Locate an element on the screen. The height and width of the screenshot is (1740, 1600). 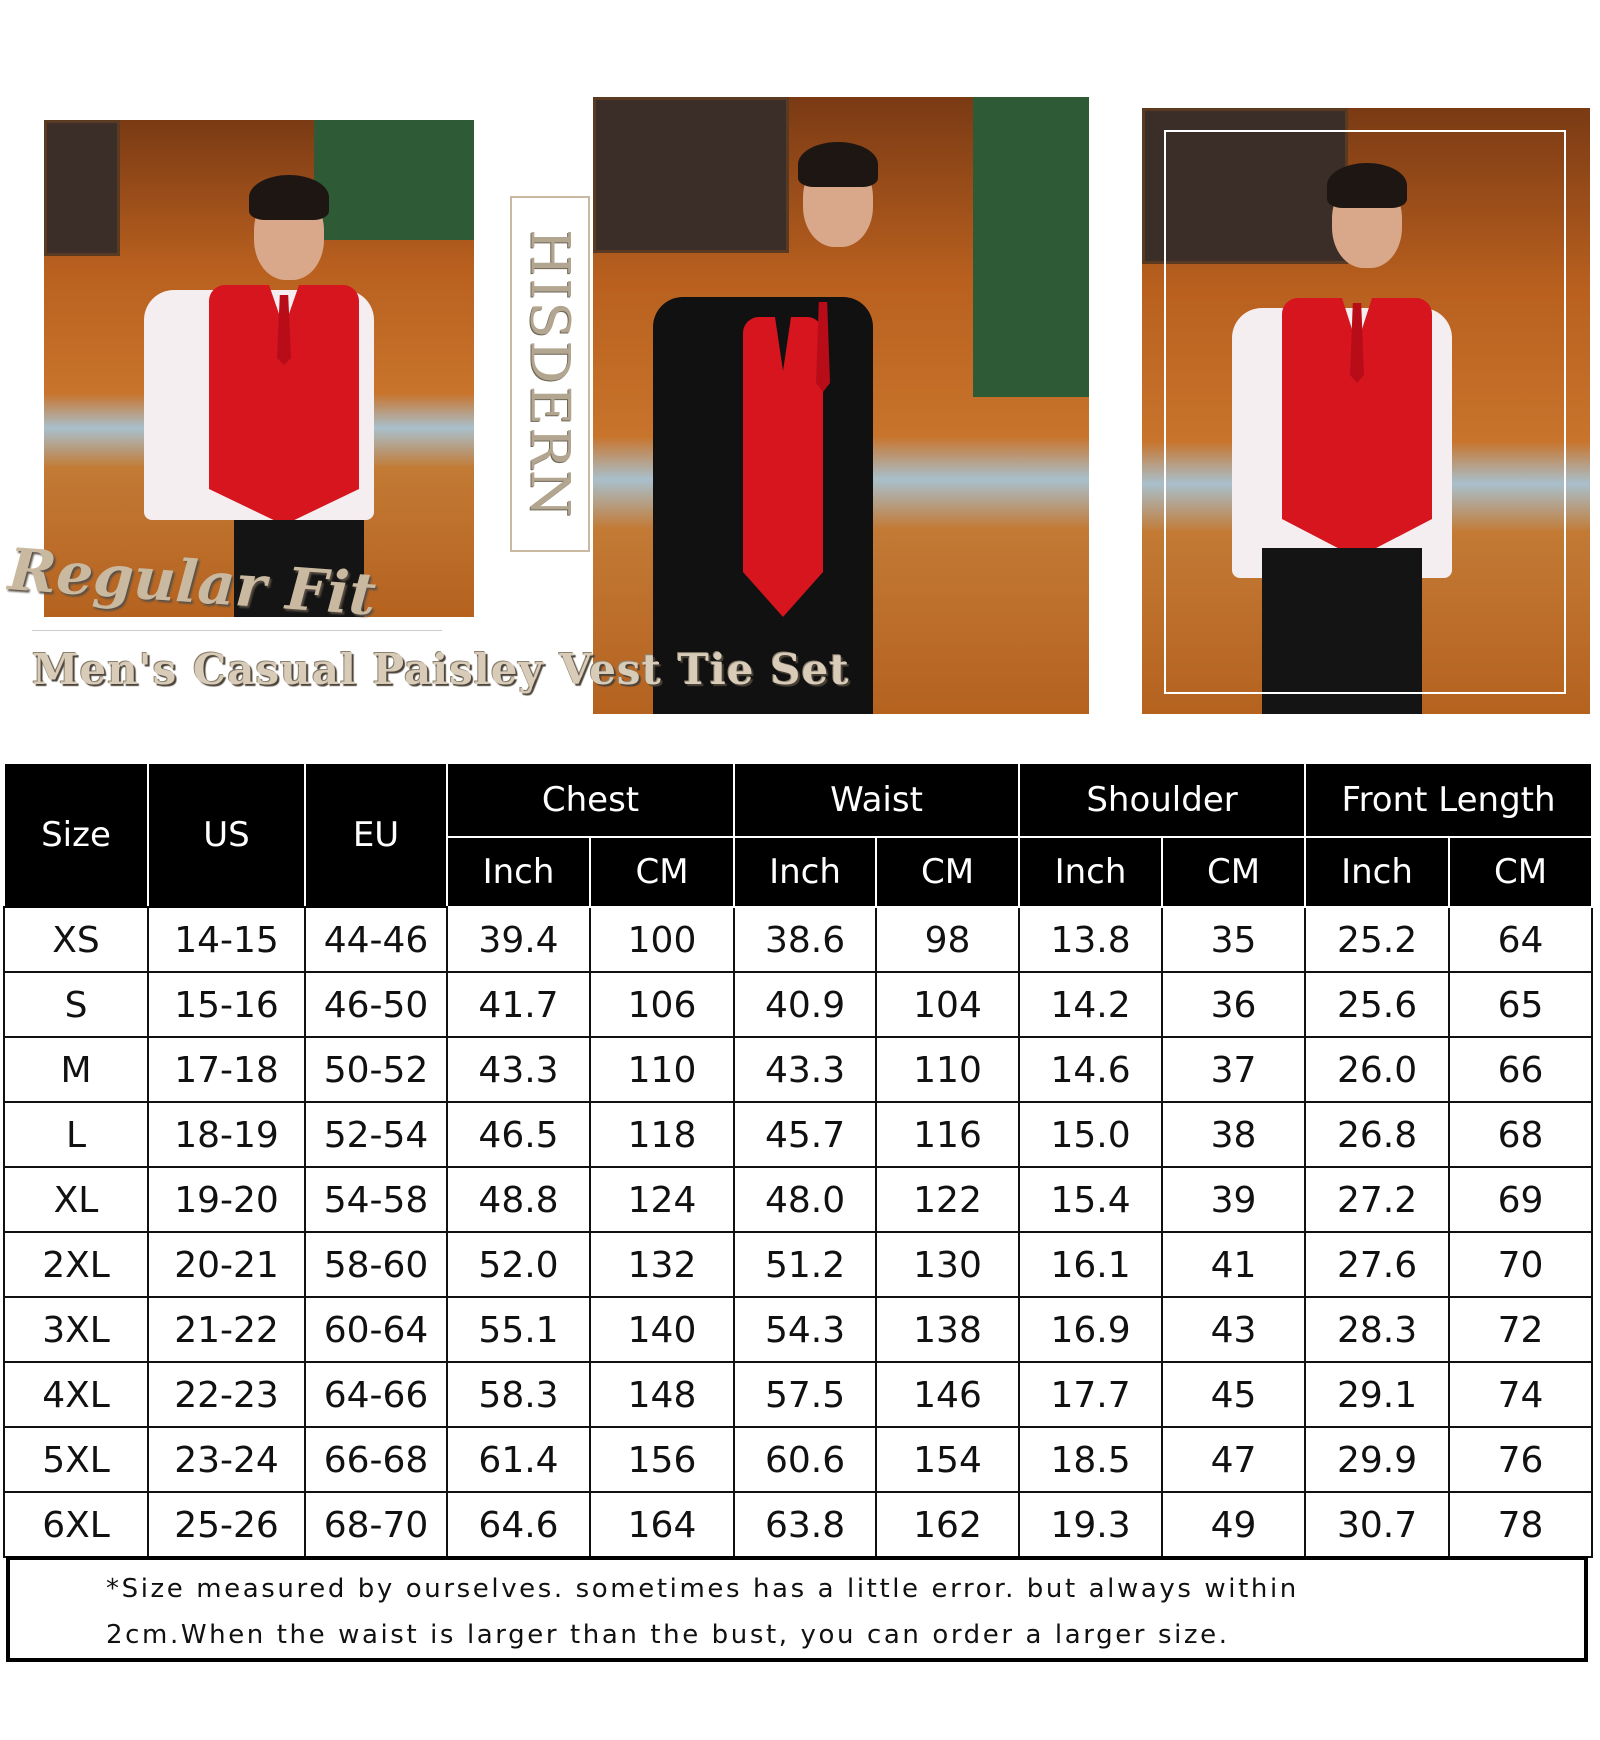
model-photo-right is located at coordinates (1366, 411).